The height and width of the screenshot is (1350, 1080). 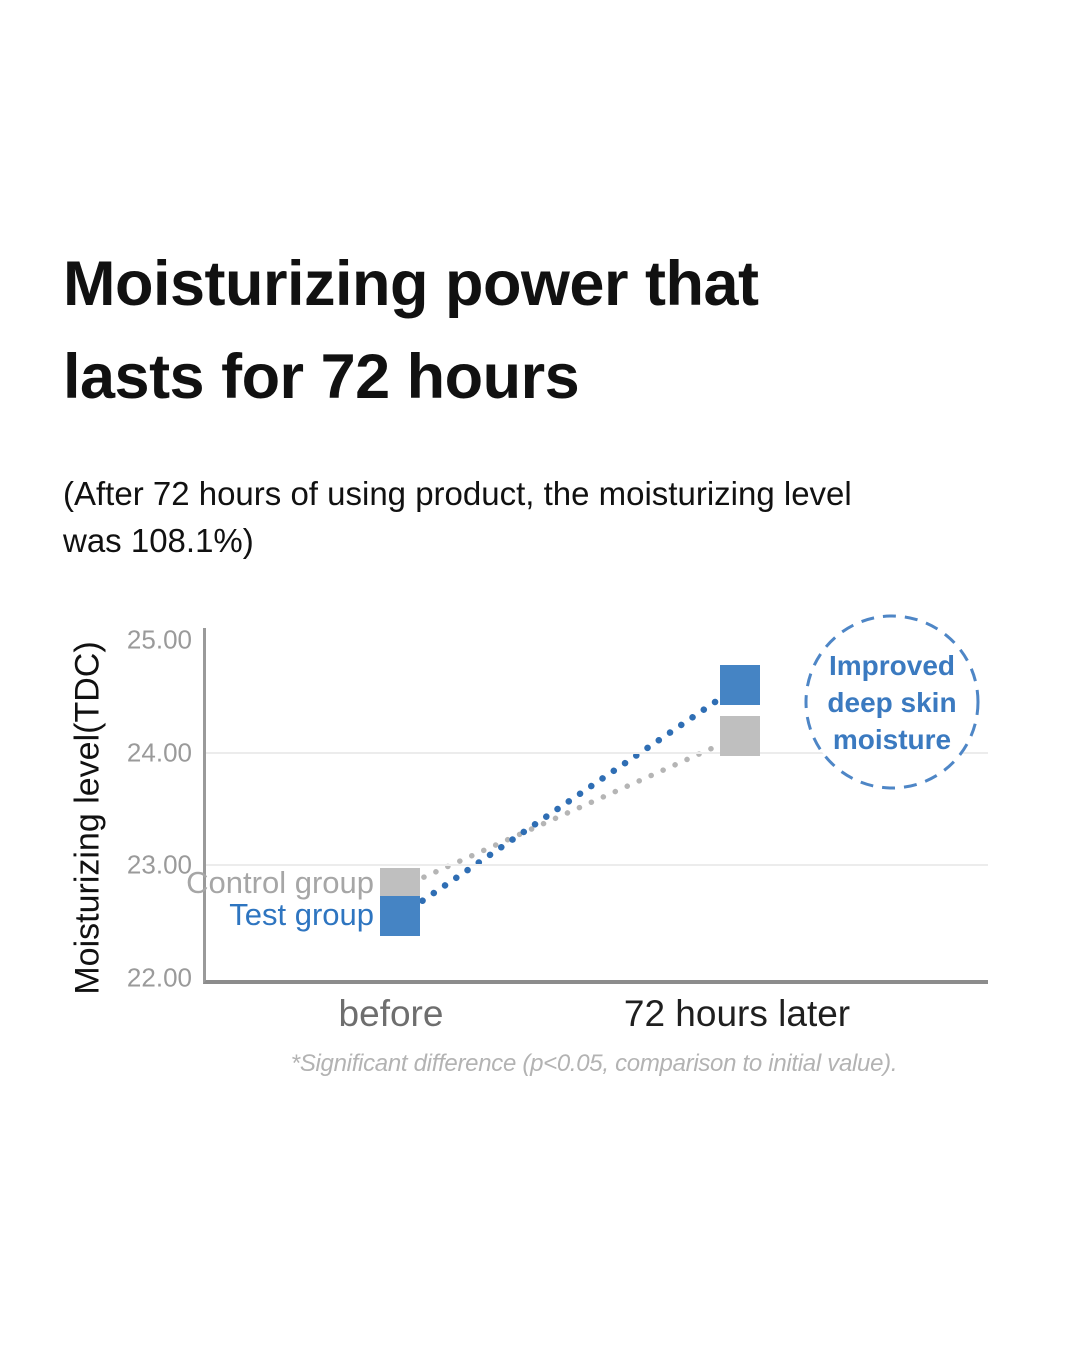 What do you see at coordinates (740, 685) in the screenshot?
I see `marker-test-group-72-hours-later` at bounding box center [740, 685].